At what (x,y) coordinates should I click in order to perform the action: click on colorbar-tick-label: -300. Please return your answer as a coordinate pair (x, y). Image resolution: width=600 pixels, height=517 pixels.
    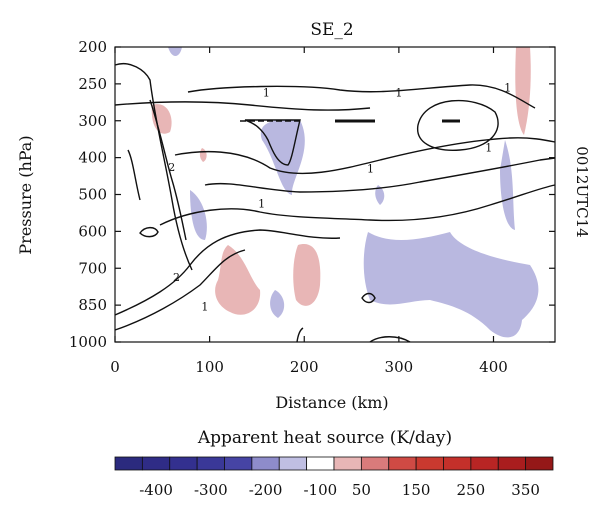
    Looking at the image, I should click on (211, 490).